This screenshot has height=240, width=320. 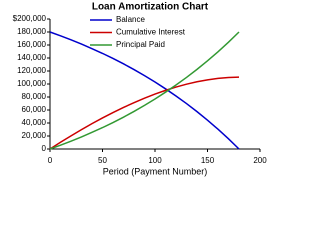 What do you see at coordinates (31, 44) in the screenshot?
I see `y-tick-label: 160,000` at bounding box center [31, 44].